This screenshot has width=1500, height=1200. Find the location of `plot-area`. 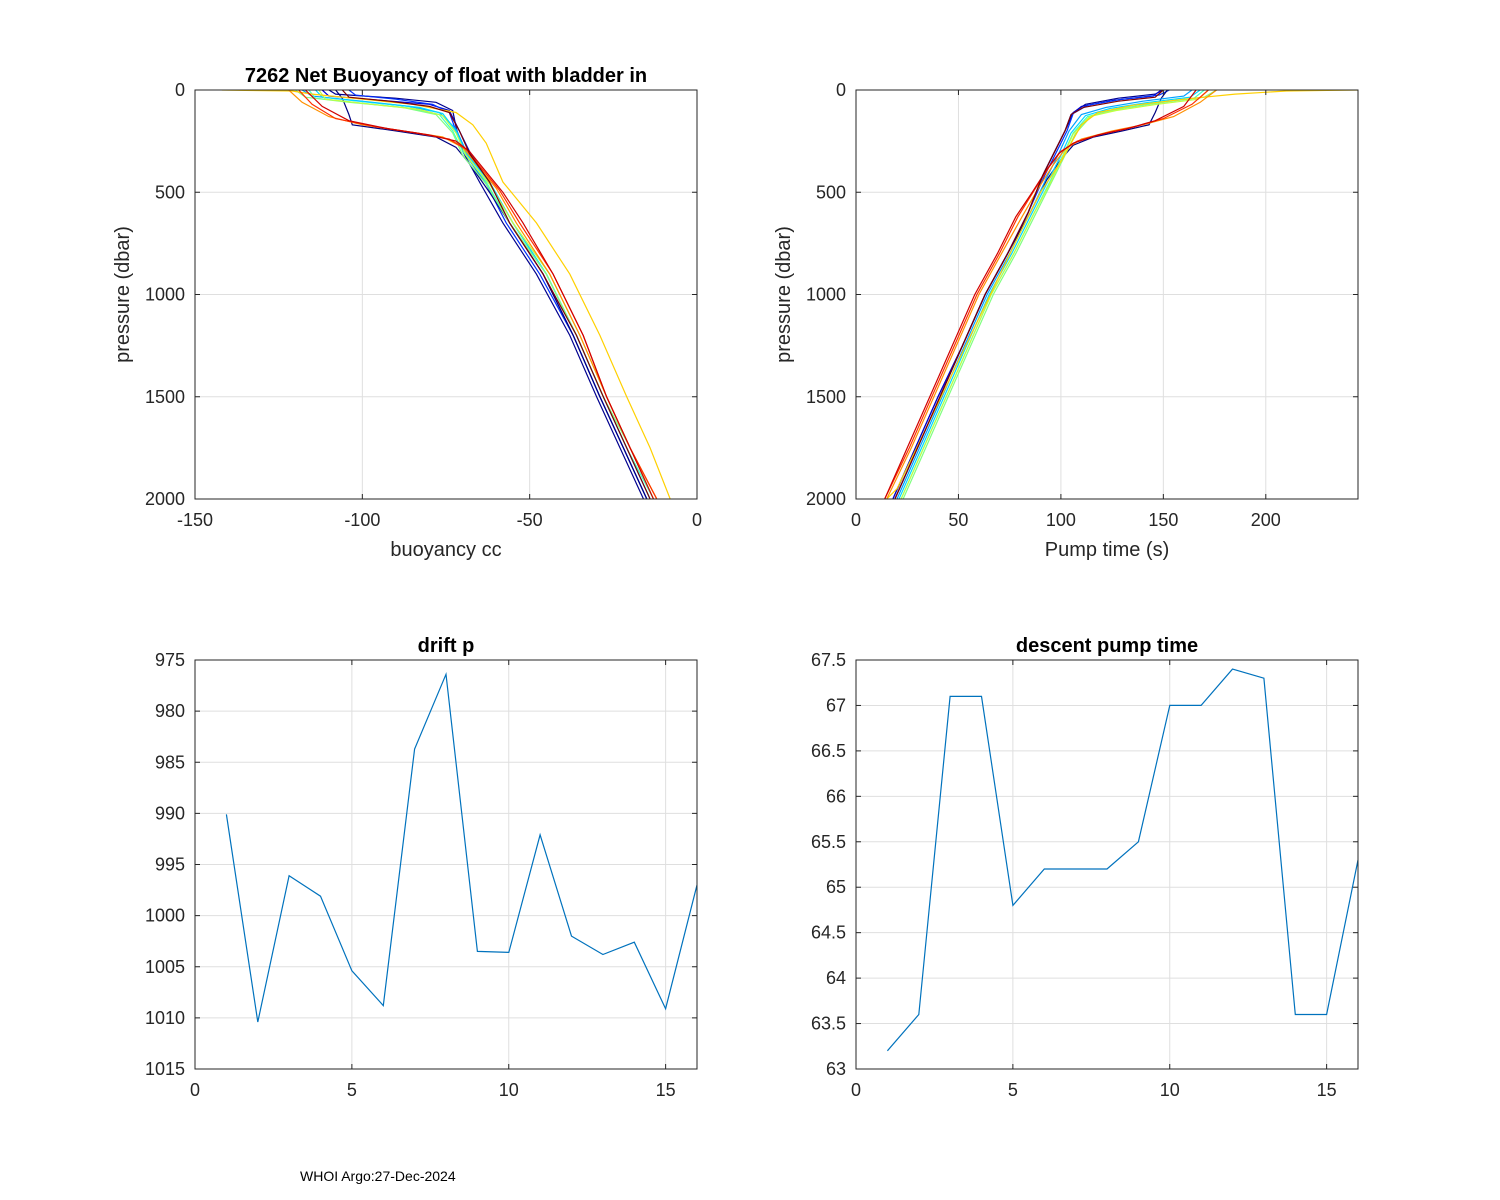

plot-area is located at coordinates (1107, 864).